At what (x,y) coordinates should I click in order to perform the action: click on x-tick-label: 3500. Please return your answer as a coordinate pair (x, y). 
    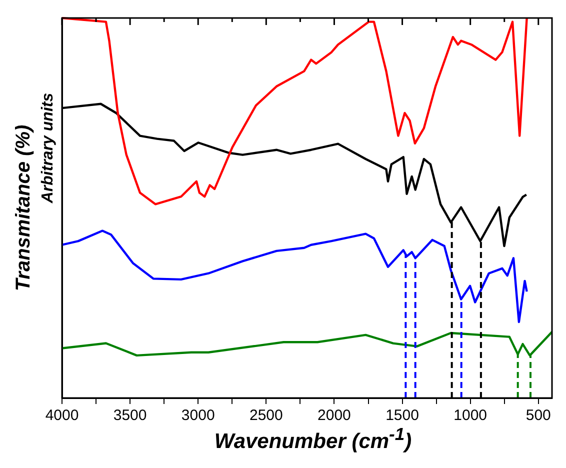
    Looking at the image, I should click on (130, 415).